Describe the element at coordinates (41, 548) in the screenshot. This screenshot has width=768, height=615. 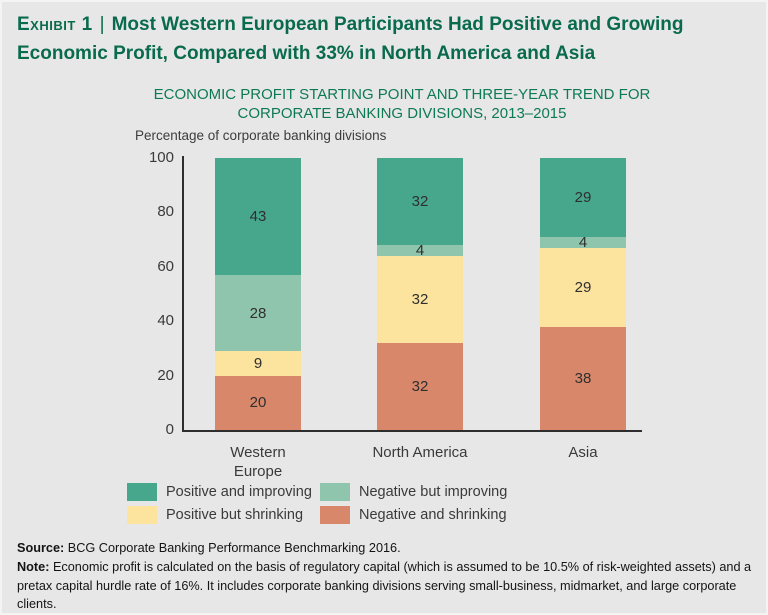
I see `source-label: Source:` at that location.